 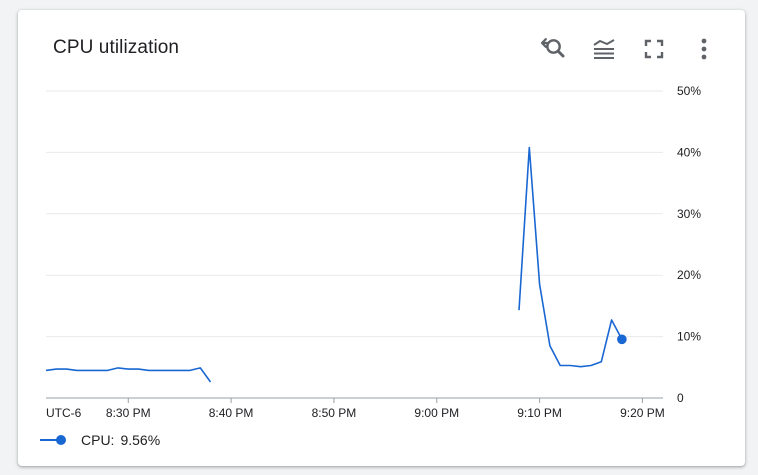 What do you see at coordinates (689, 152) in the screenshot?
I see `y-tick-label: 40%` at bounding box center [689, 152].